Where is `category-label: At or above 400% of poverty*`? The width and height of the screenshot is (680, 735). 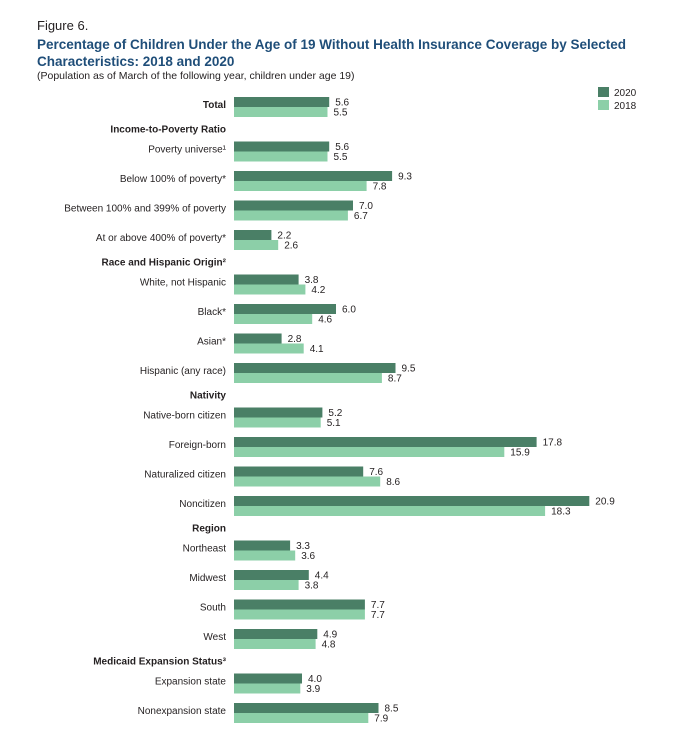 category-label: At or above 400% of poverty* is located at coordinates (161, 238).